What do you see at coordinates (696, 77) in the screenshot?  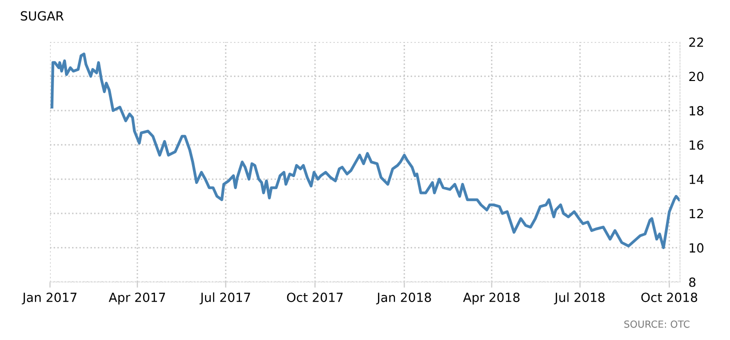 I see `y-tick-label: 20` at bounding box center [696, 77].